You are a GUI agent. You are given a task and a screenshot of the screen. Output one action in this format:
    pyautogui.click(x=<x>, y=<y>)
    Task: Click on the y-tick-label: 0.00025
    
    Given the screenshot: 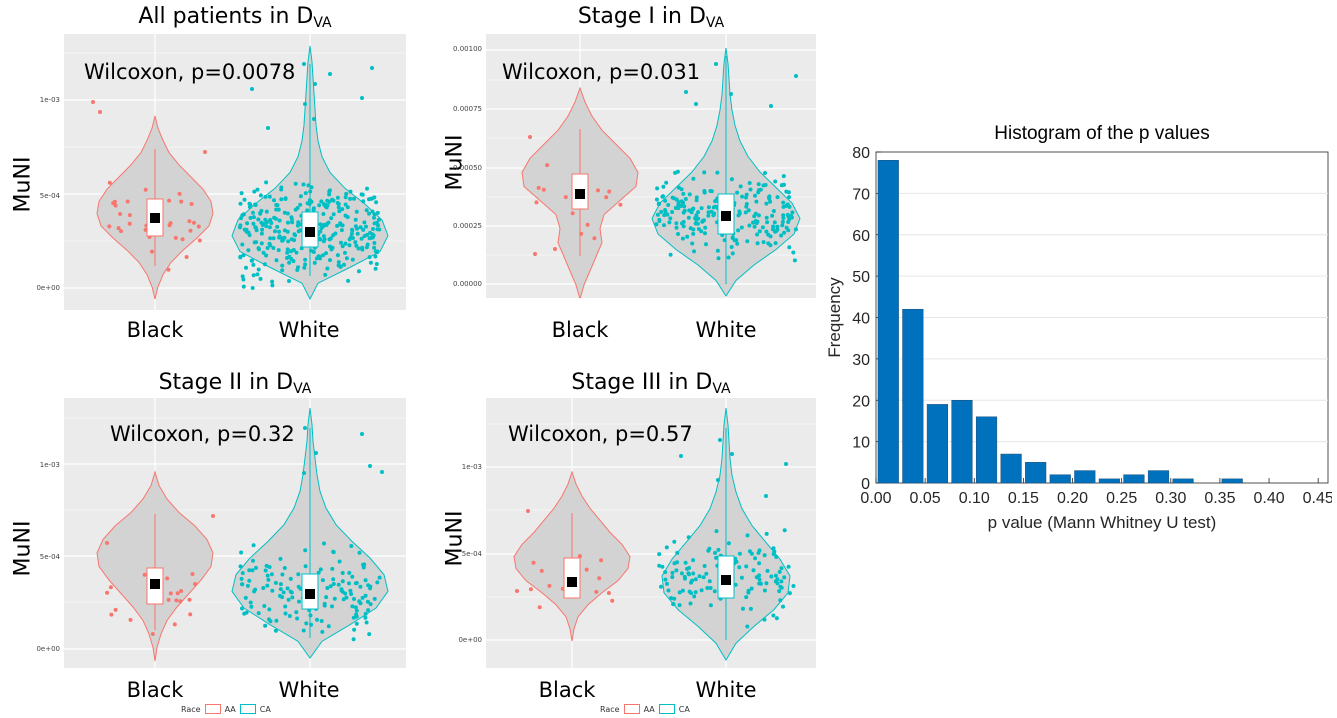 What is the action you would take?
    pyautogui.click(x=467, y=226)
    